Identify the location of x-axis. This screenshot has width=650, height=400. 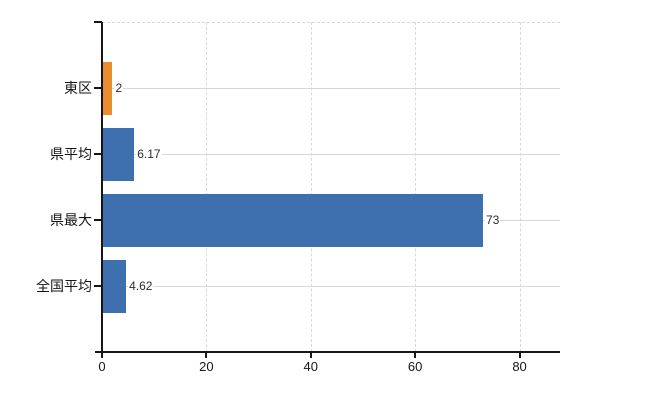
(327, 352).